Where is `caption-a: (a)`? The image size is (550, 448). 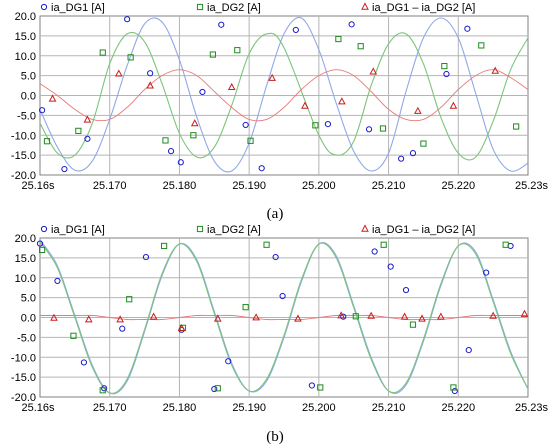 caption-a: (a) is located at coordinates (275, 214).